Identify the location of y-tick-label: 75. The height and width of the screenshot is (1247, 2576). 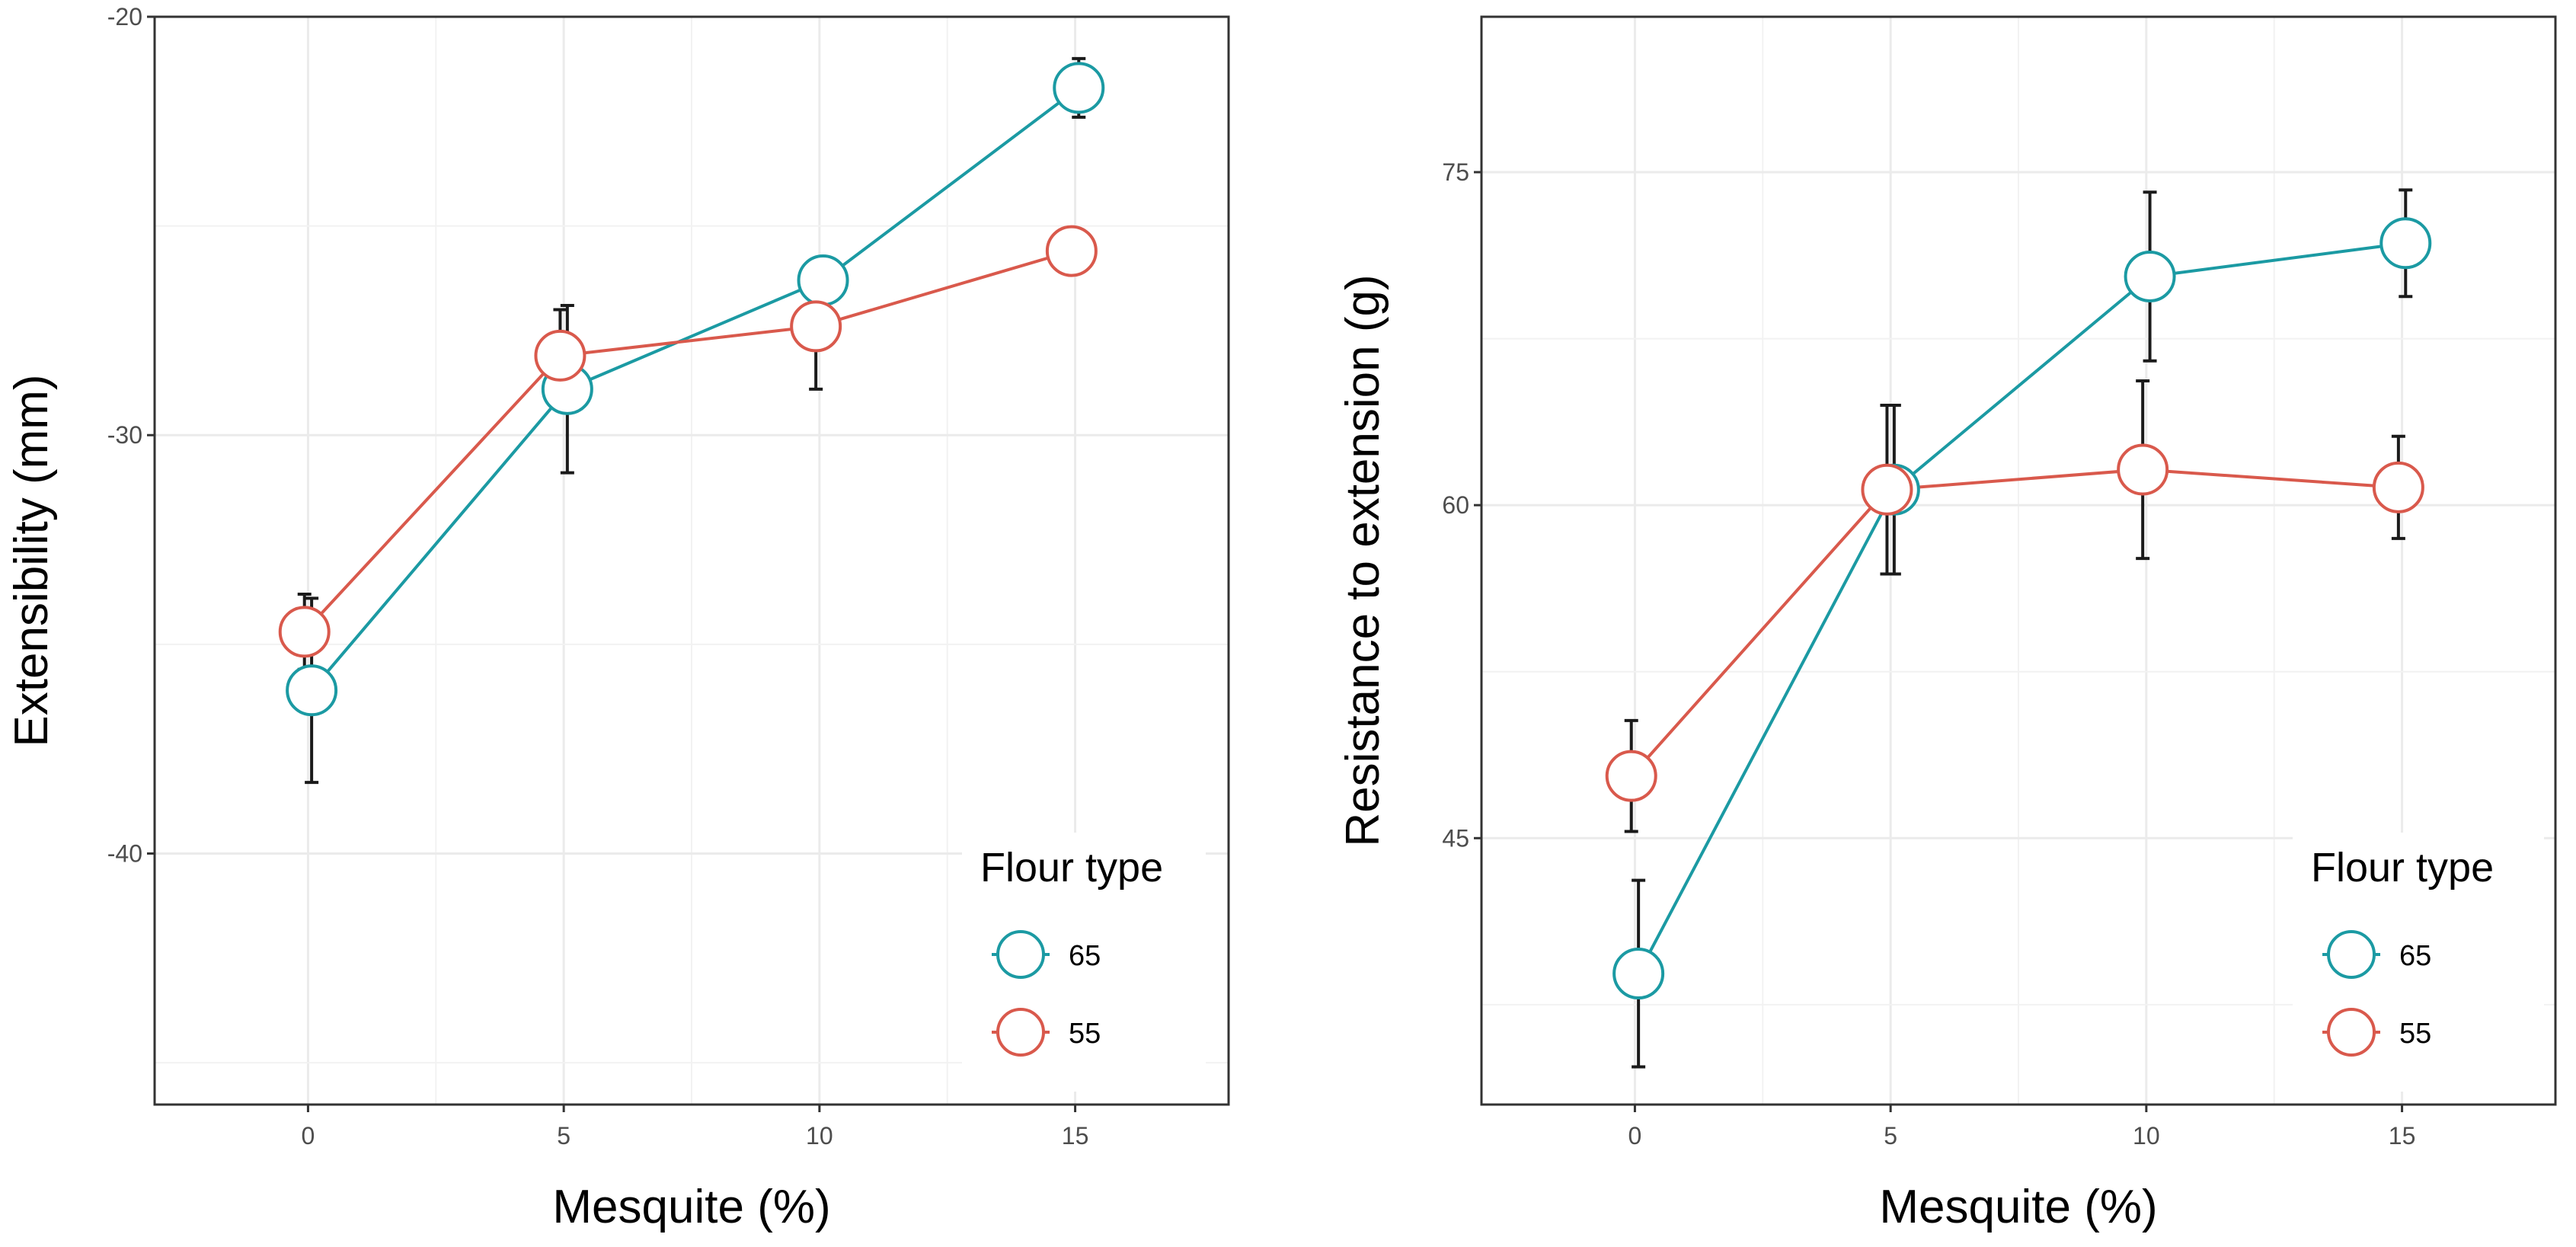
(1456, 172).